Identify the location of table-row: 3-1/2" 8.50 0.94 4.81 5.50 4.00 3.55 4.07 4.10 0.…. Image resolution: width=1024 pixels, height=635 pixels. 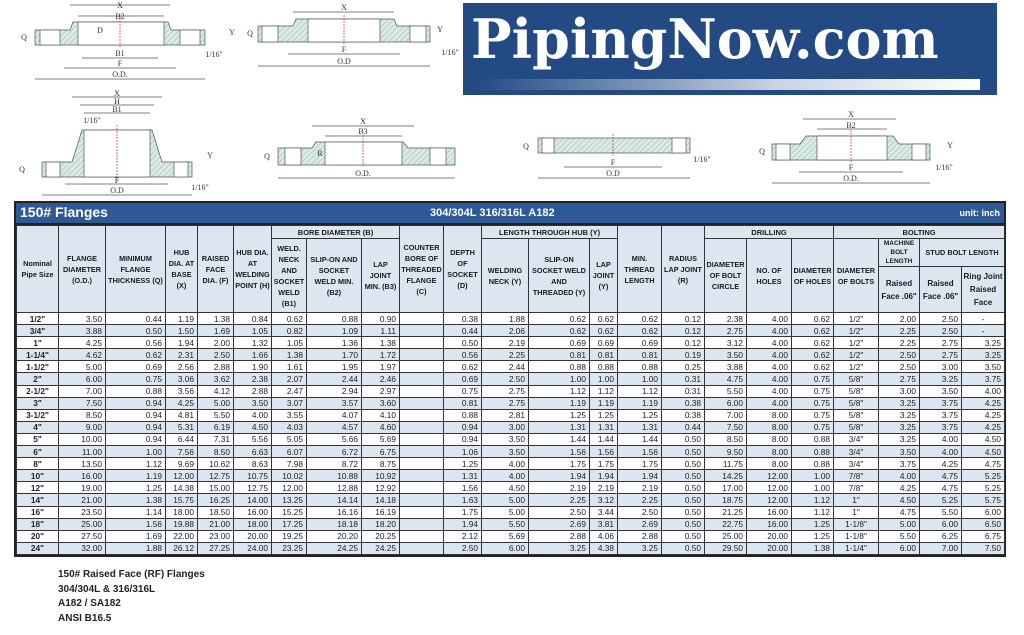
(511, 415).